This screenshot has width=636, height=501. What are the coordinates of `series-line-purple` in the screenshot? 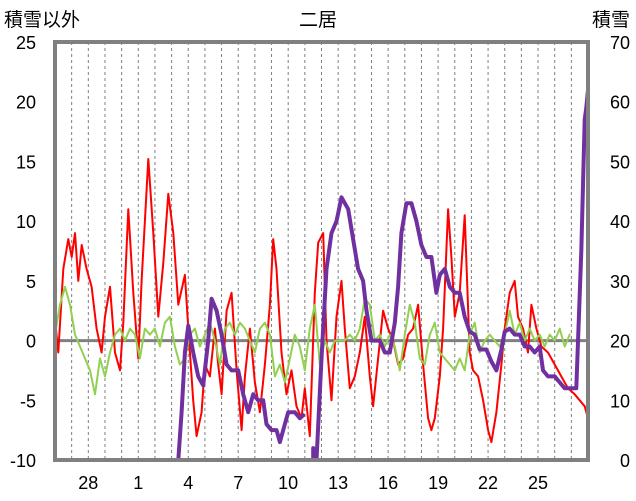 It's located at (179, 379).